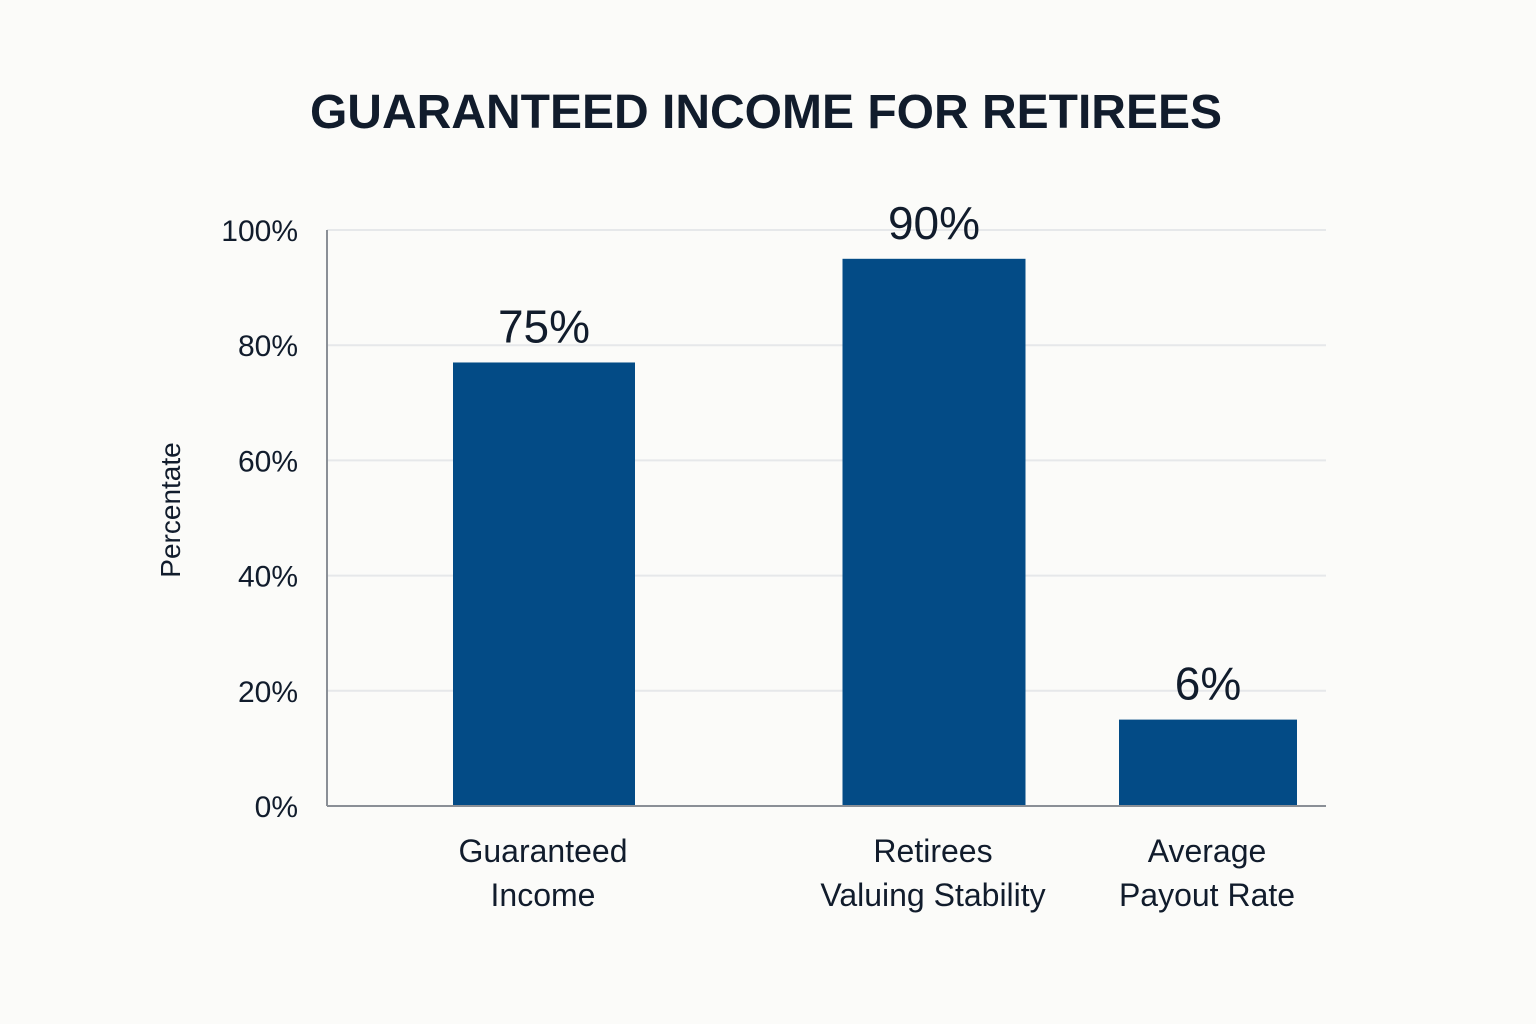 The width and height of the screenshot is (1536, 1024). Describe the element at coordinates (1207, 873) in the screenshot. I see `x-category-label: Average Payout Rate` at that location.